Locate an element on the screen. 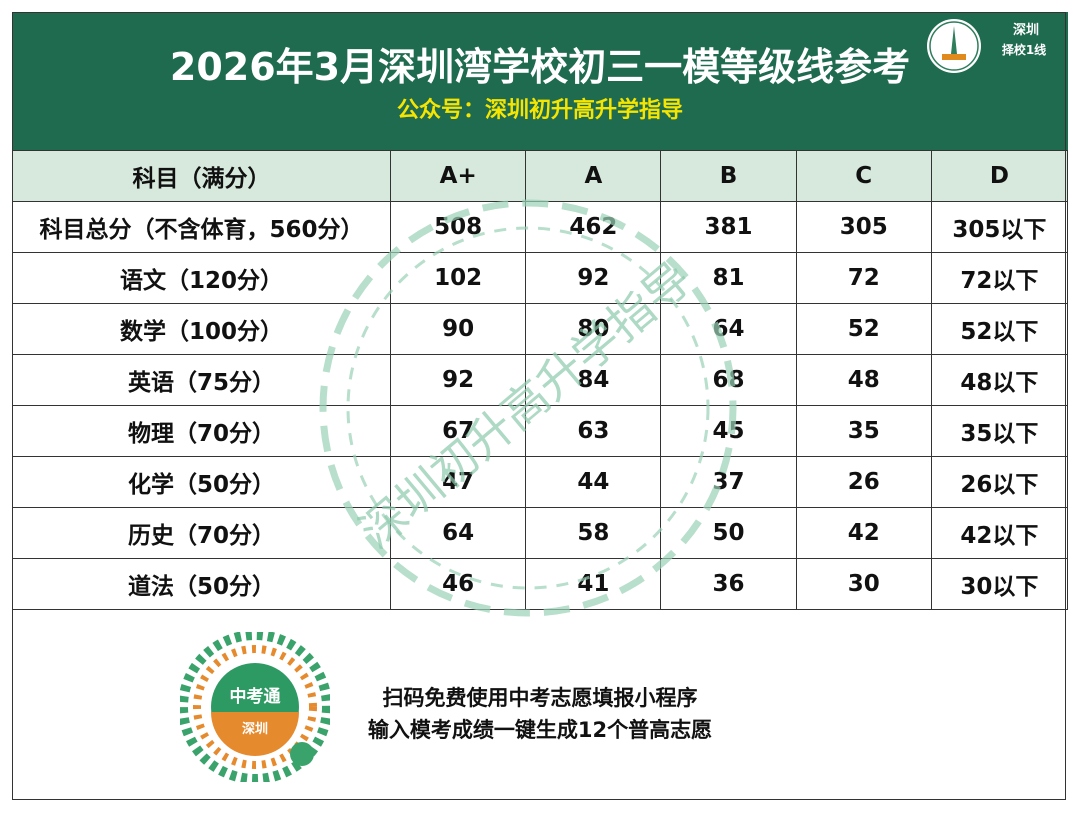 The height and width of the screenshot is (814, 1080). title: 2026年3月深圳湾学校初三一模等级线参考 is located at coordinates (540, 67).